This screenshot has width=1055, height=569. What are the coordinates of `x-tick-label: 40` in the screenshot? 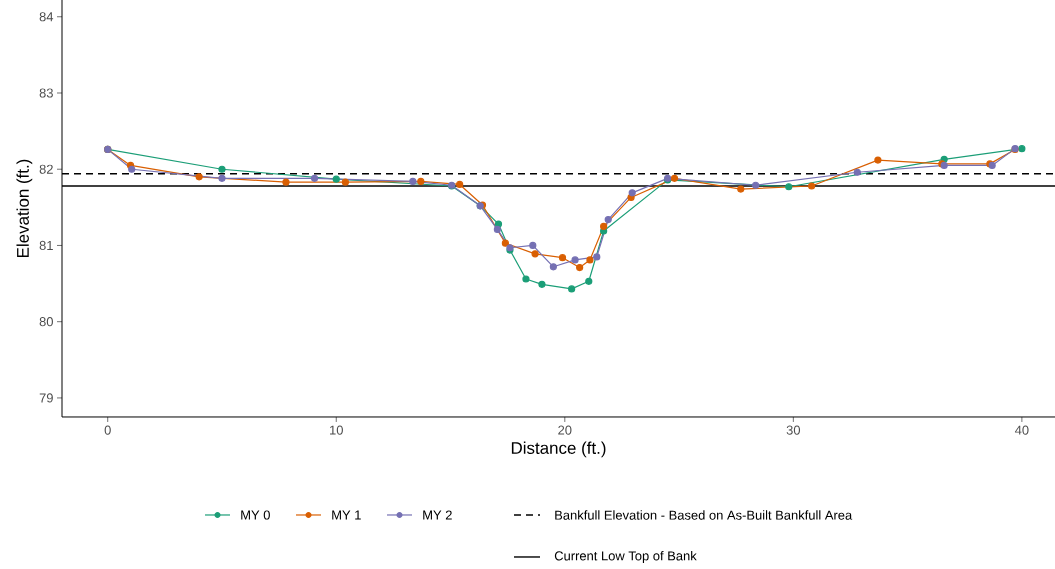 It's located at (1021, 430).